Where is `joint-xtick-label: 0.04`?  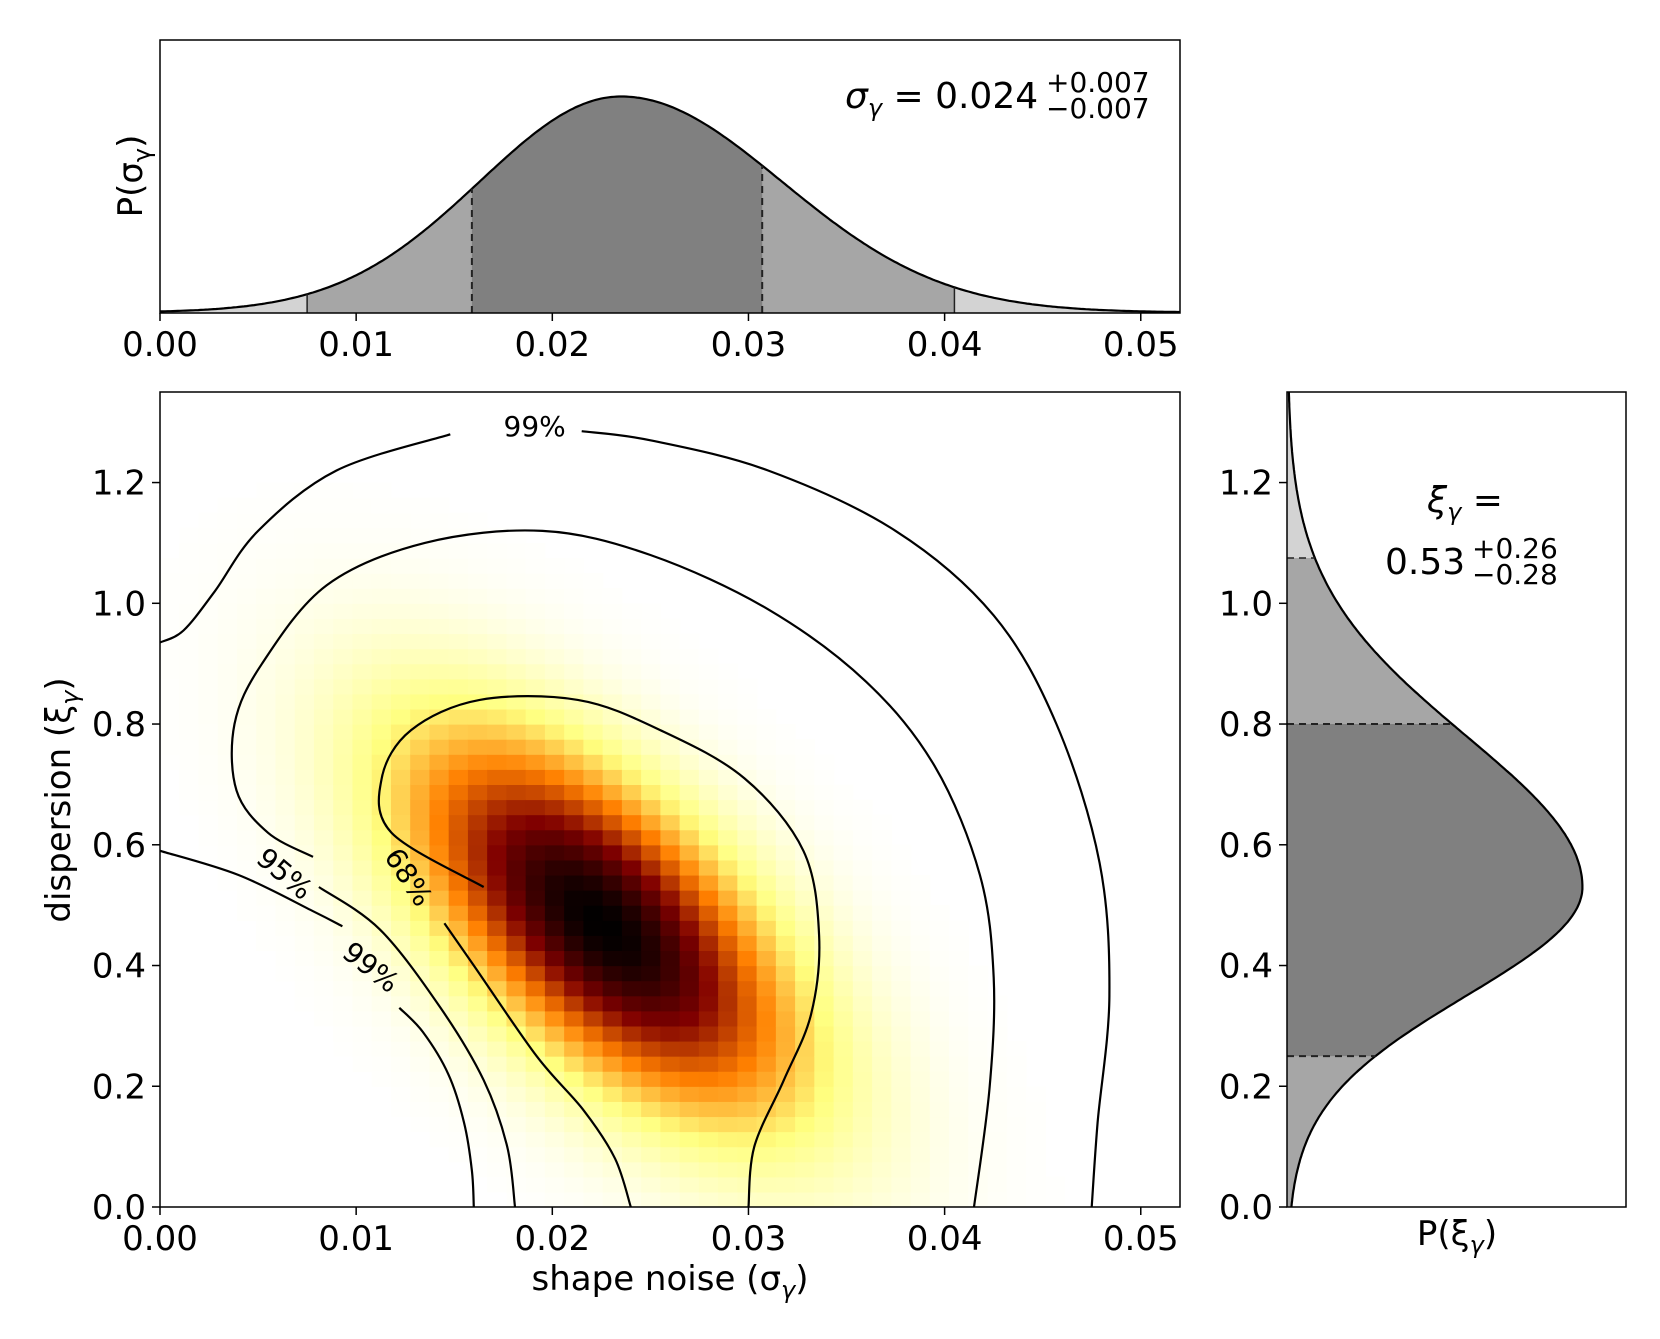 joint-xtick-label: 0.04 is located at coordinates (945, 1239).